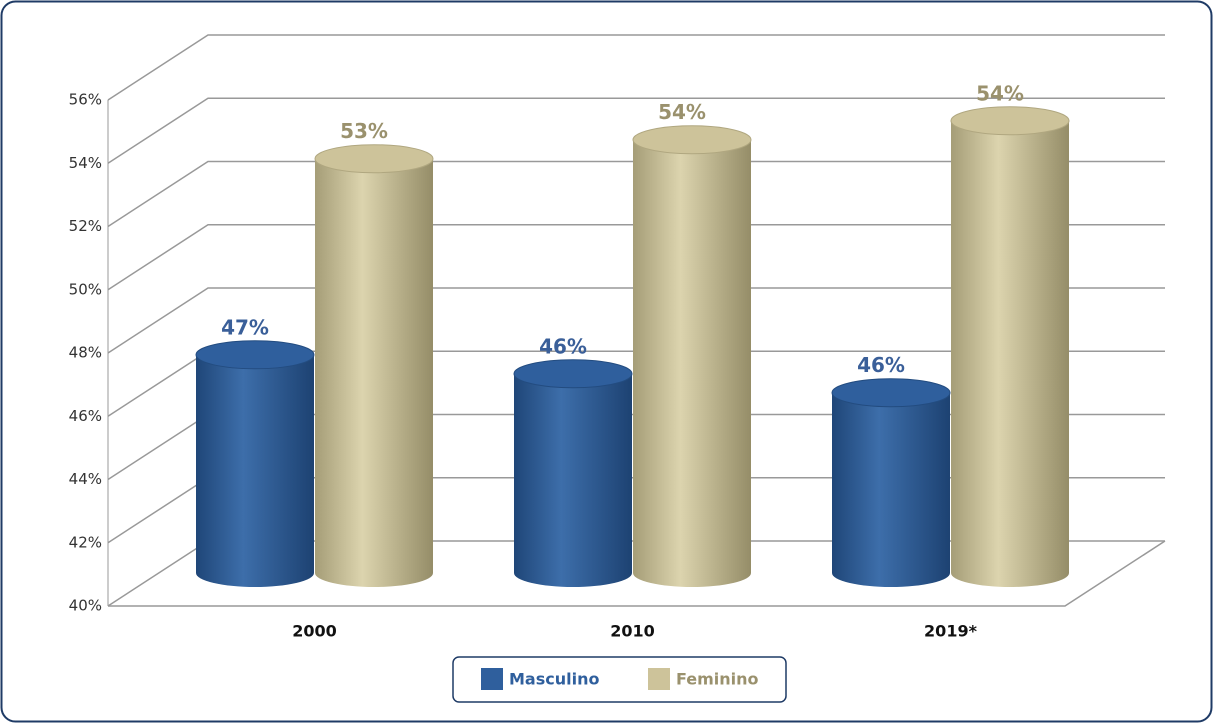  What do you see at coordinates (85, 289) in the screenshot?
I see `y-tick-label: 50%` at bounding box center [85, 289].